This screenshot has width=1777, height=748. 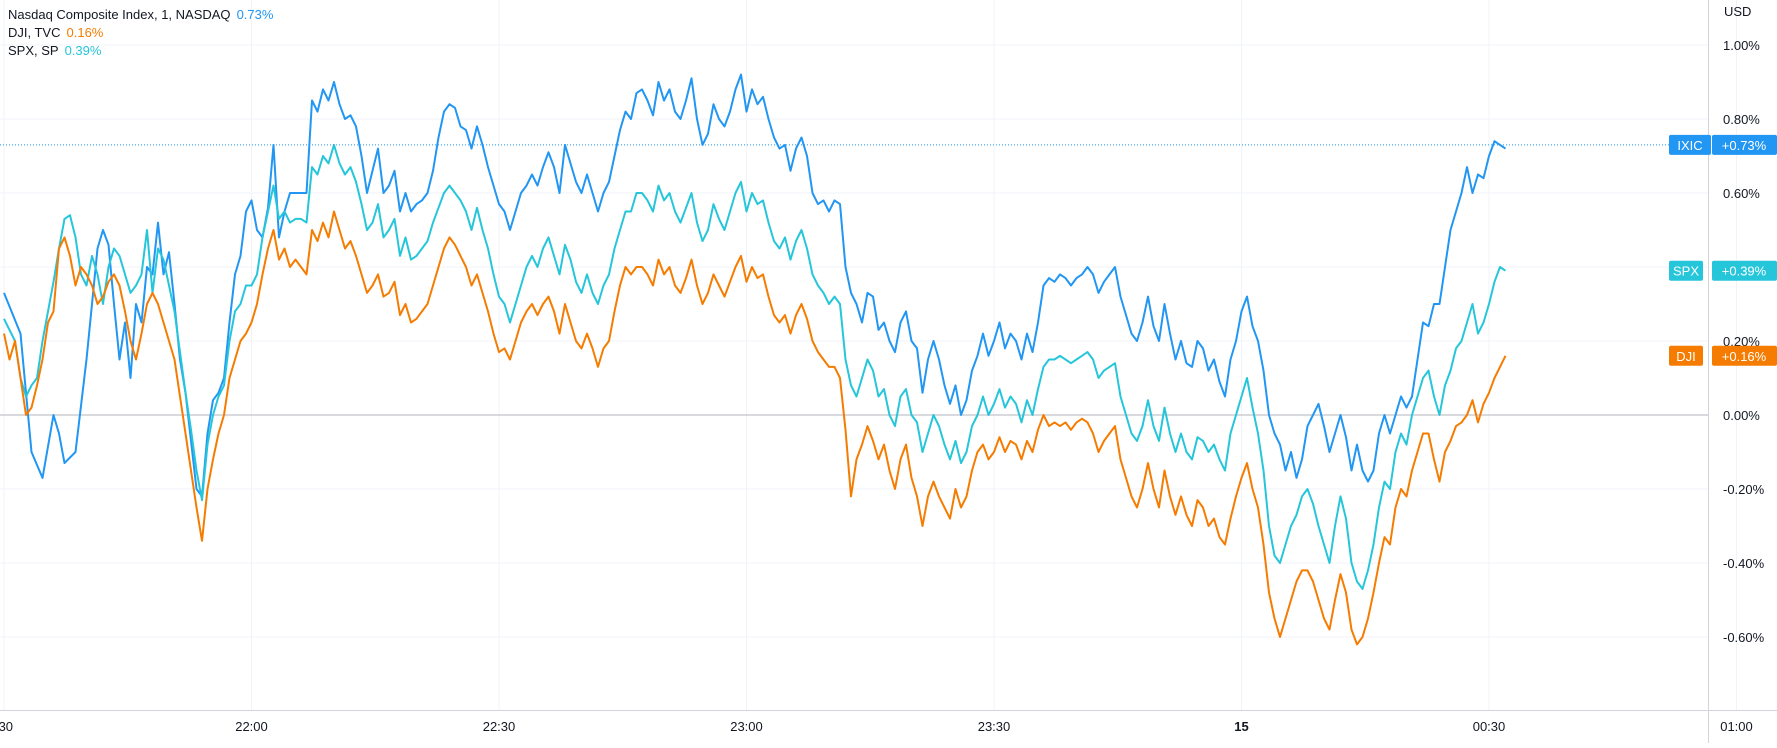 I want to click on y-tick-label: -0.40%, so click(x=1744, y=563).